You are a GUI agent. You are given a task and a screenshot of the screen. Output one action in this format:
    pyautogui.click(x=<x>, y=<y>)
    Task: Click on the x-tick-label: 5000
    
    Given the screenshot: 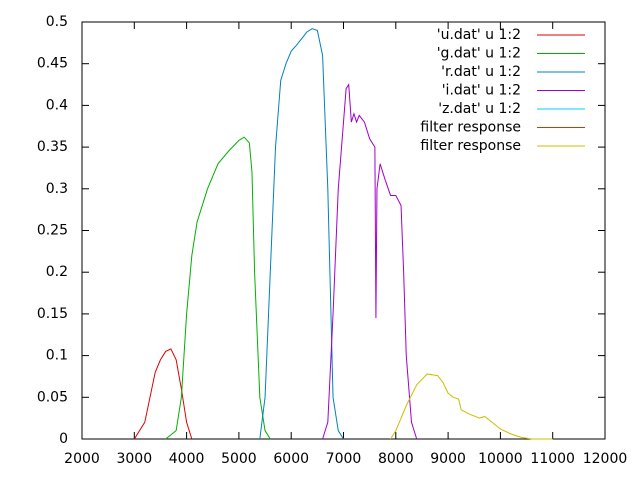 What is the action you would take?
    pyautogui.click(x=239, y=459)
    